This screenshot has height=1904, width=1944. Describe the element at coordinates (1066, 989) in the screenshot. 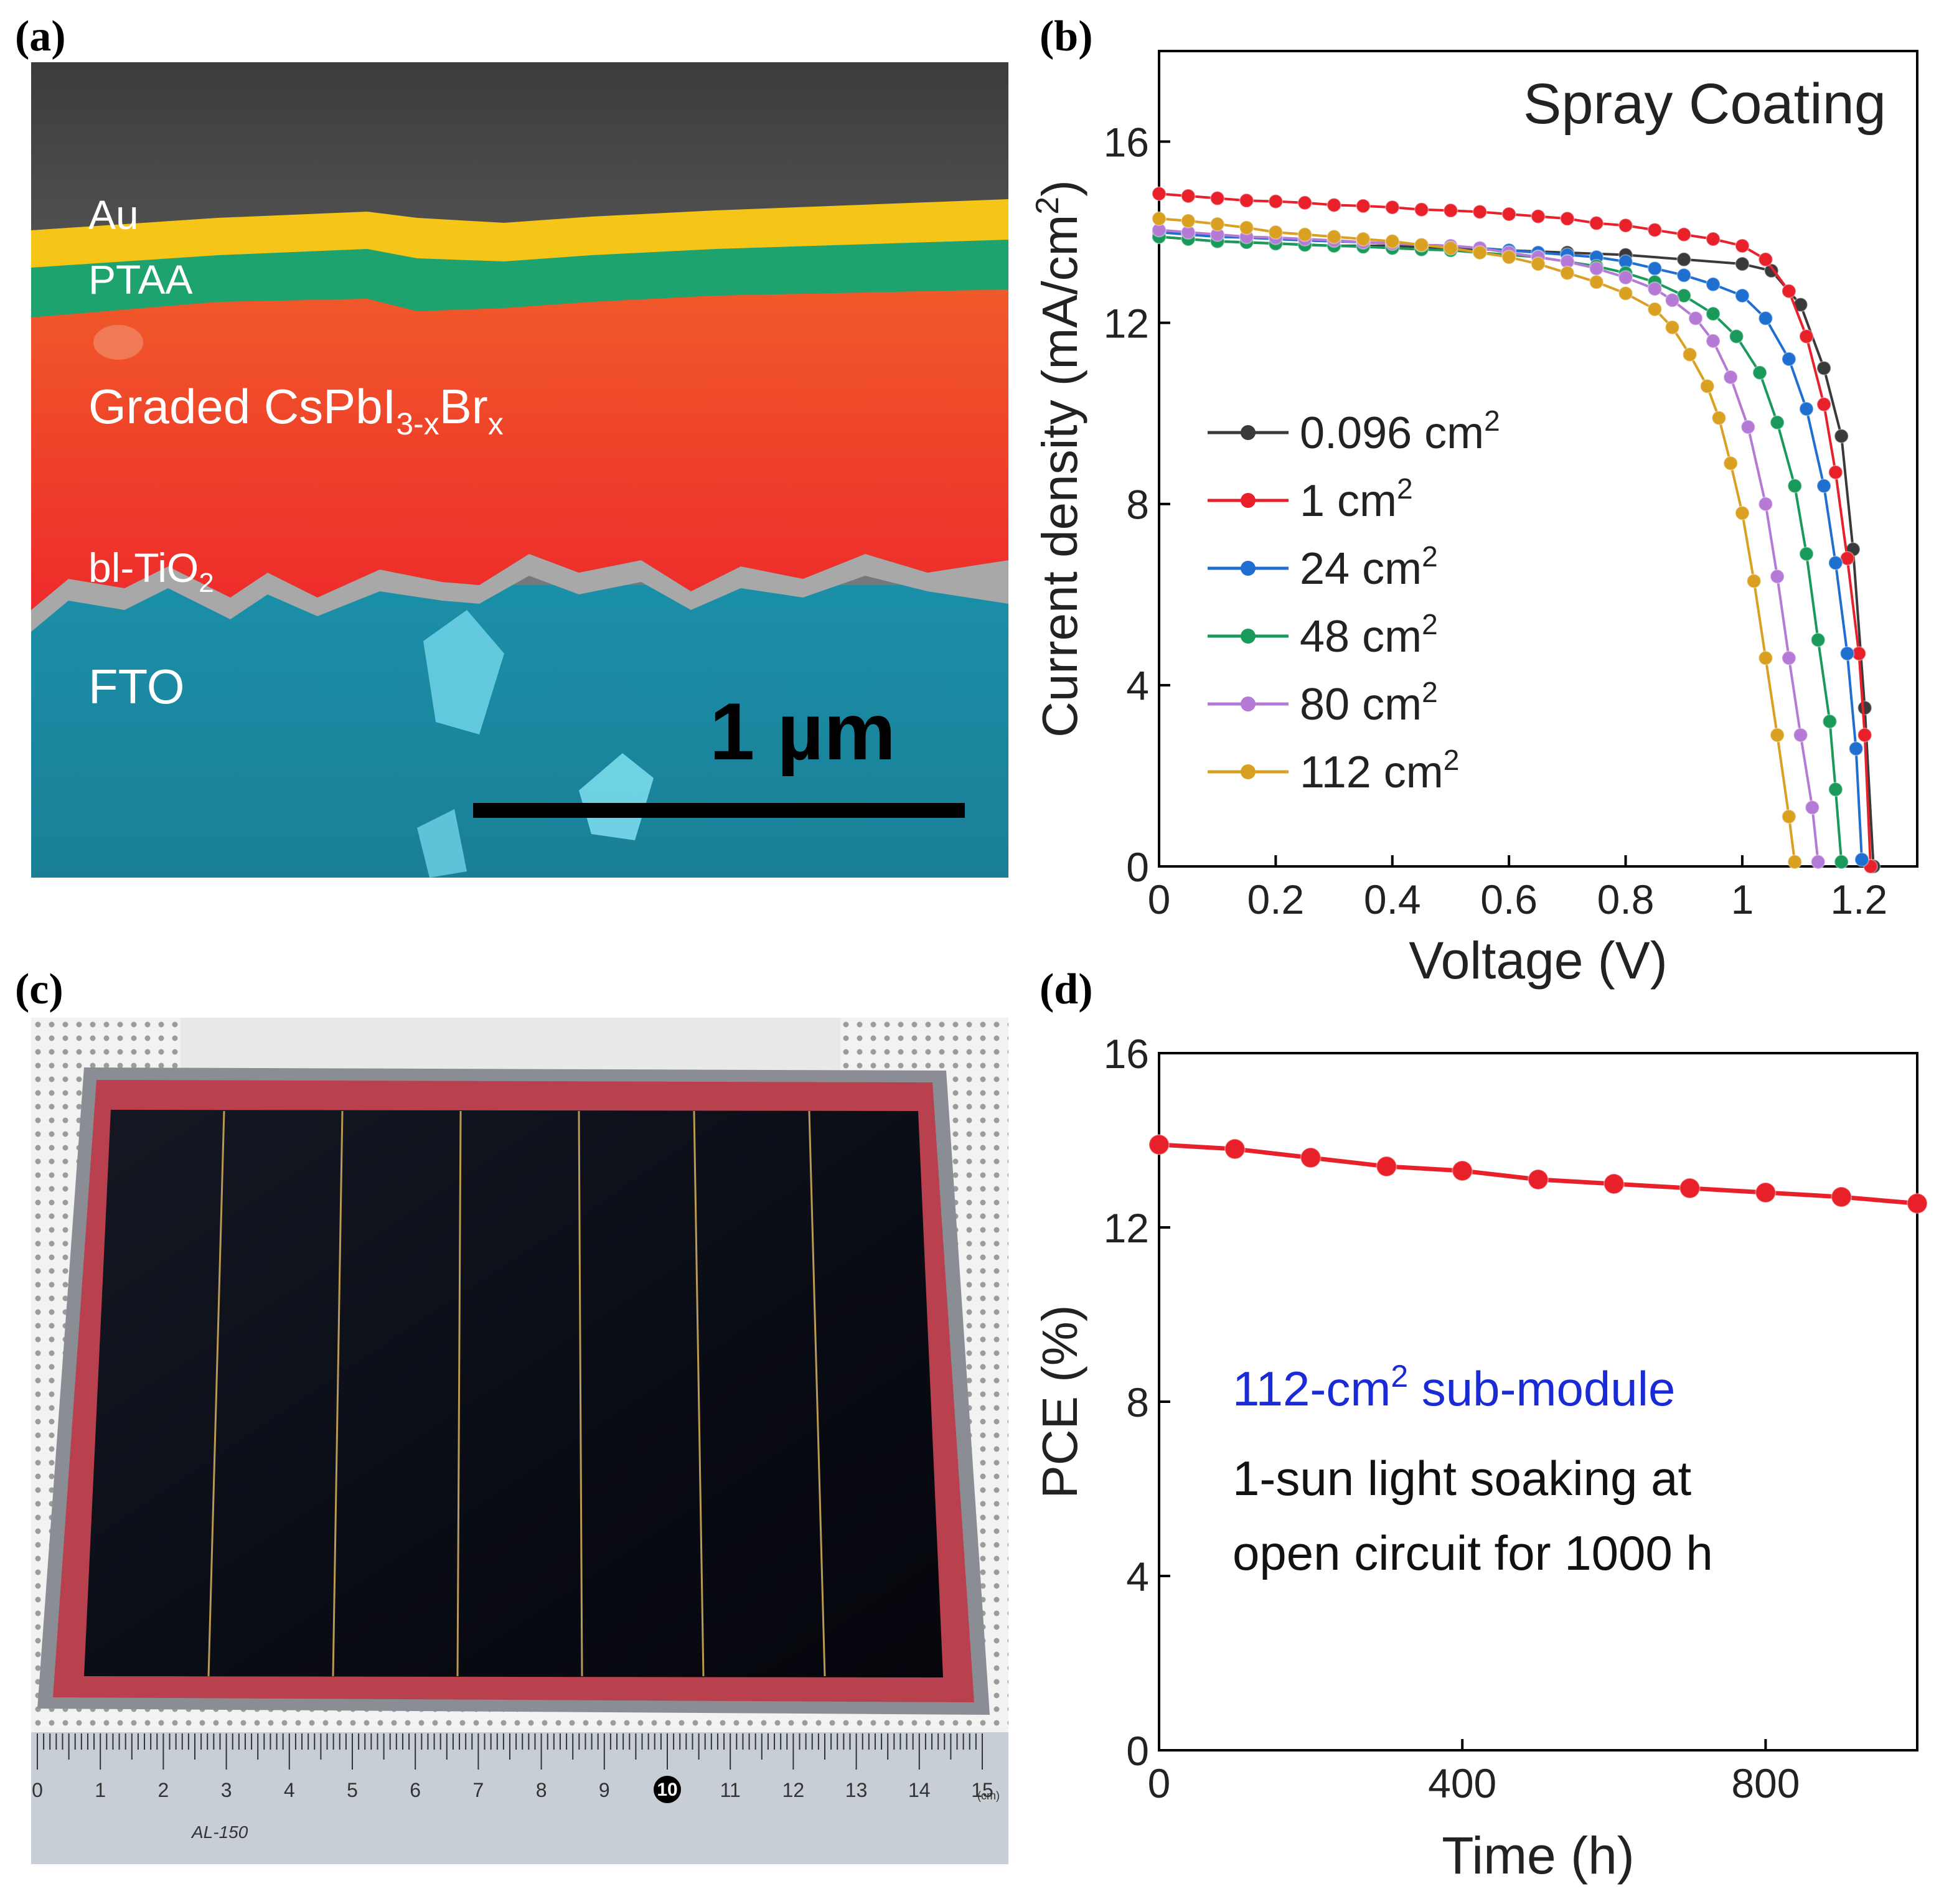

I see `panel-letter-d: (d)` at that location.